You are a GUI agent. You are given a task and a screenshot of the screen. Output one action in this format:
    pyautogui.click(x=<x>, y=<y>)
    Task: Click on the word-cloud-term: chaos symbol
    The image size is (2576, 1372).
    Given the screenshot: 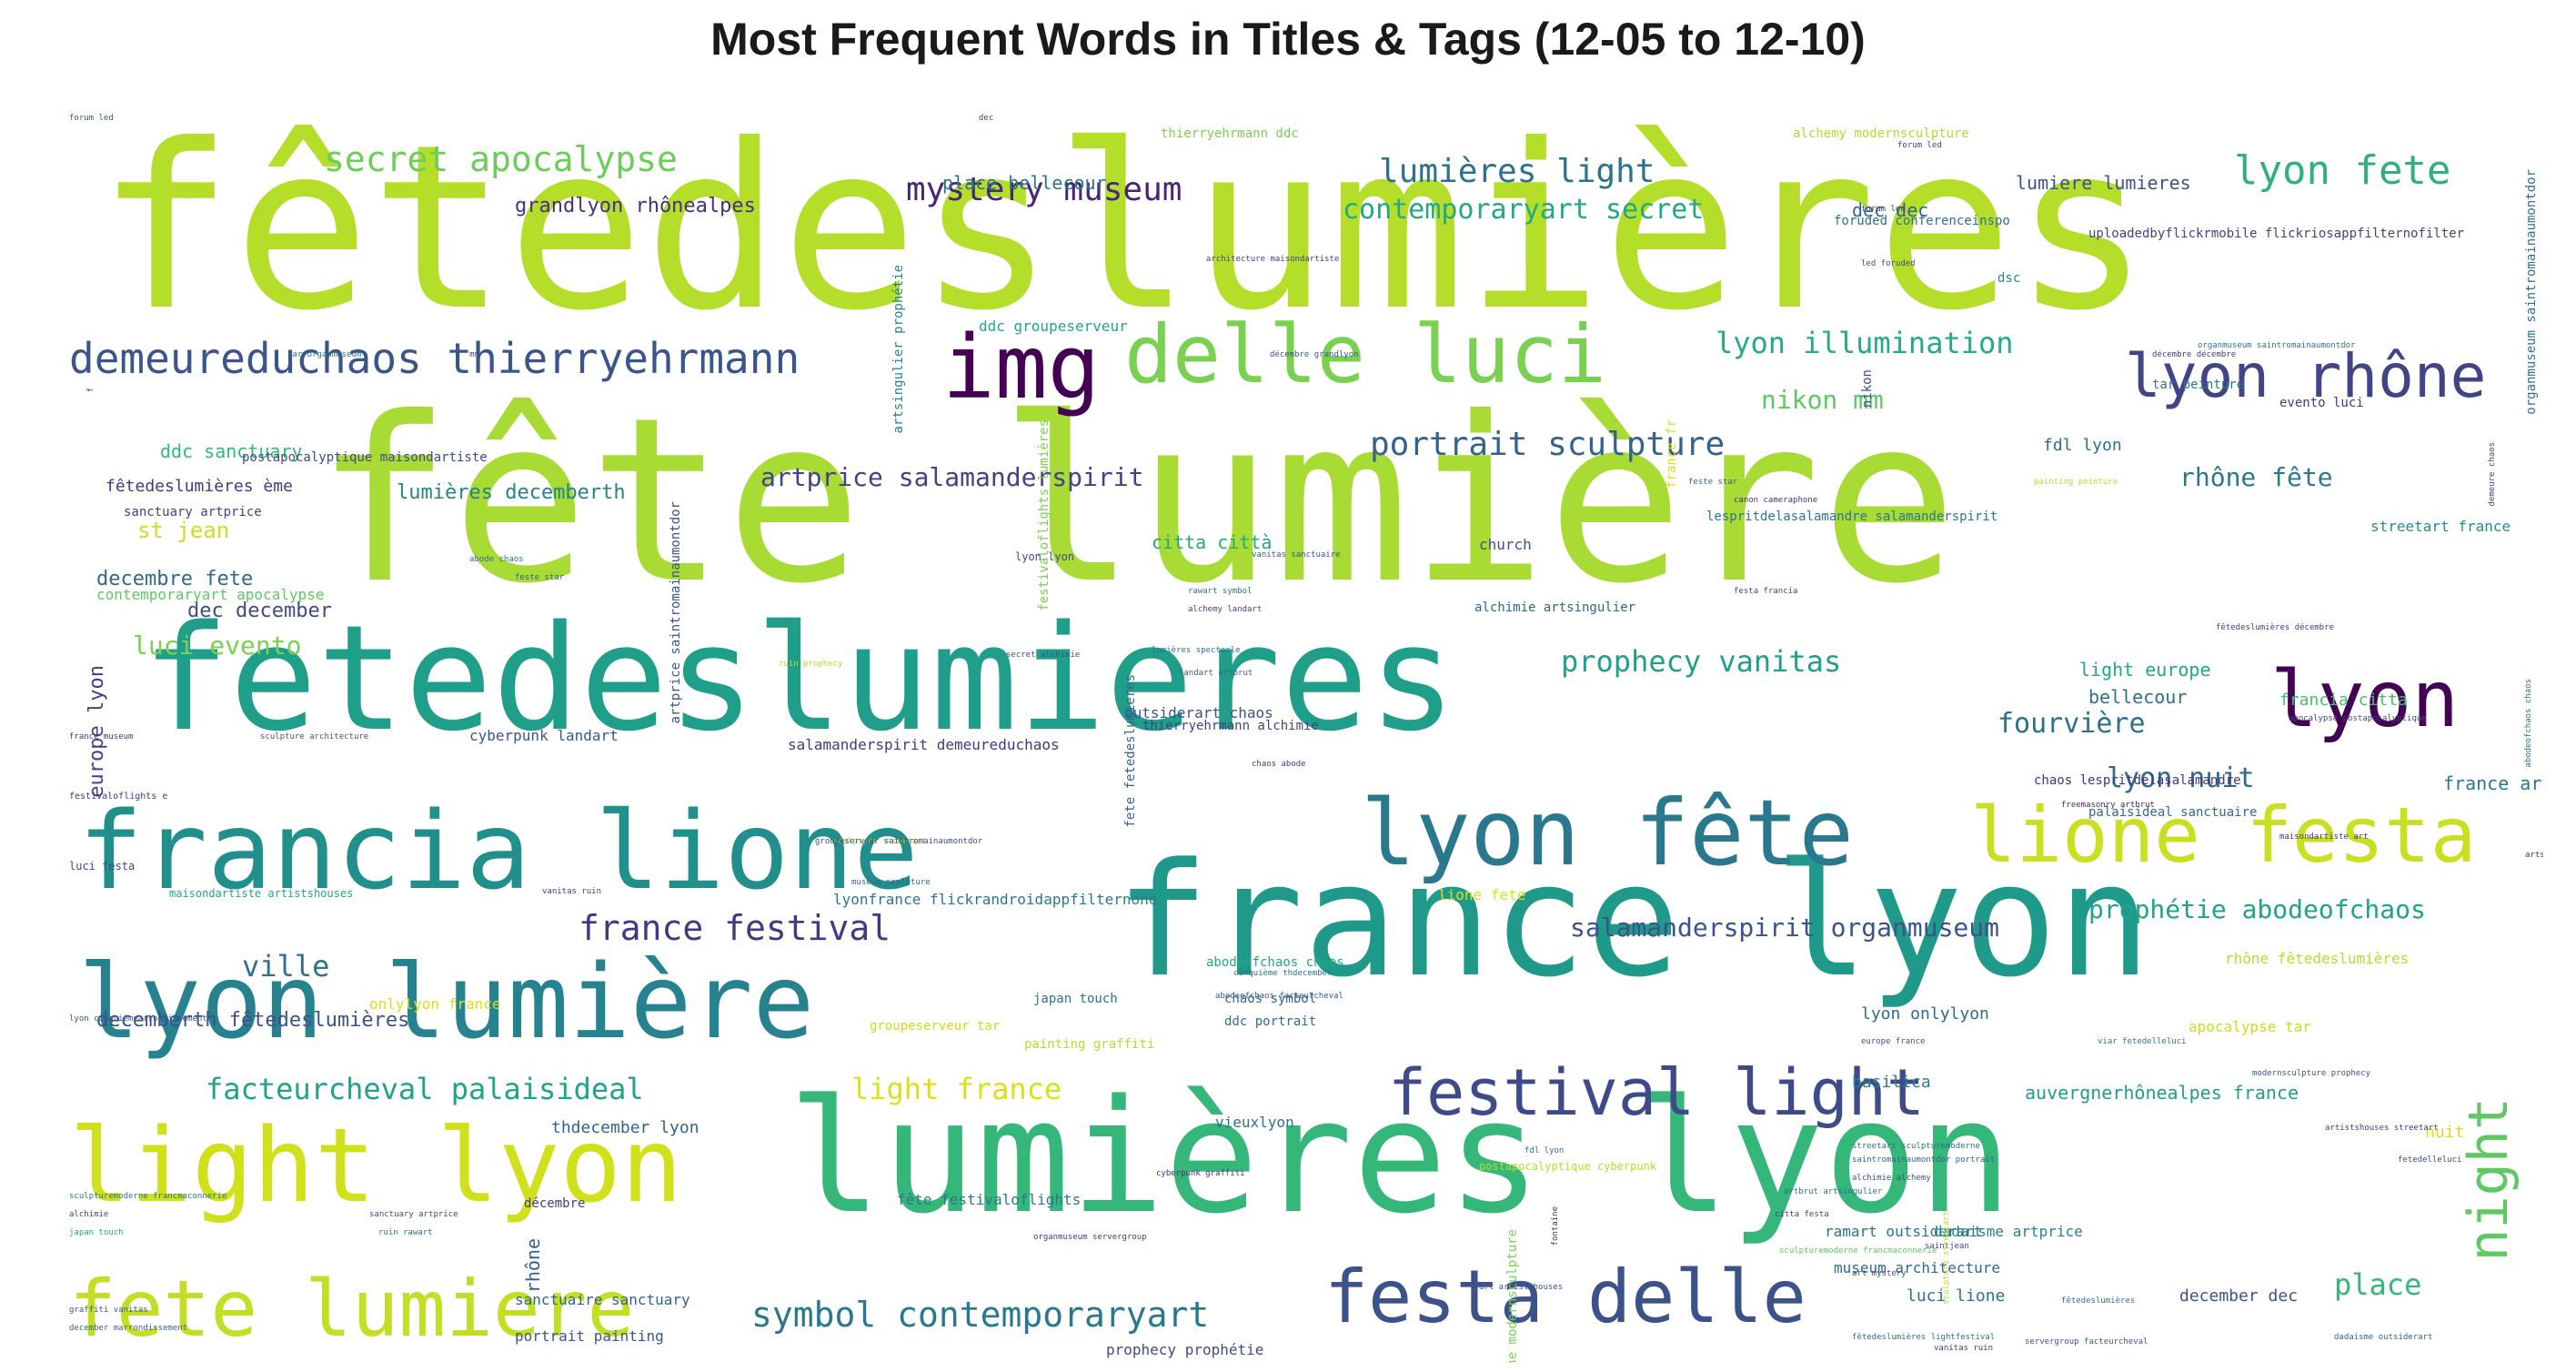 What is the action you would take?
    pyautogui.click(x=1270, y=999)
    